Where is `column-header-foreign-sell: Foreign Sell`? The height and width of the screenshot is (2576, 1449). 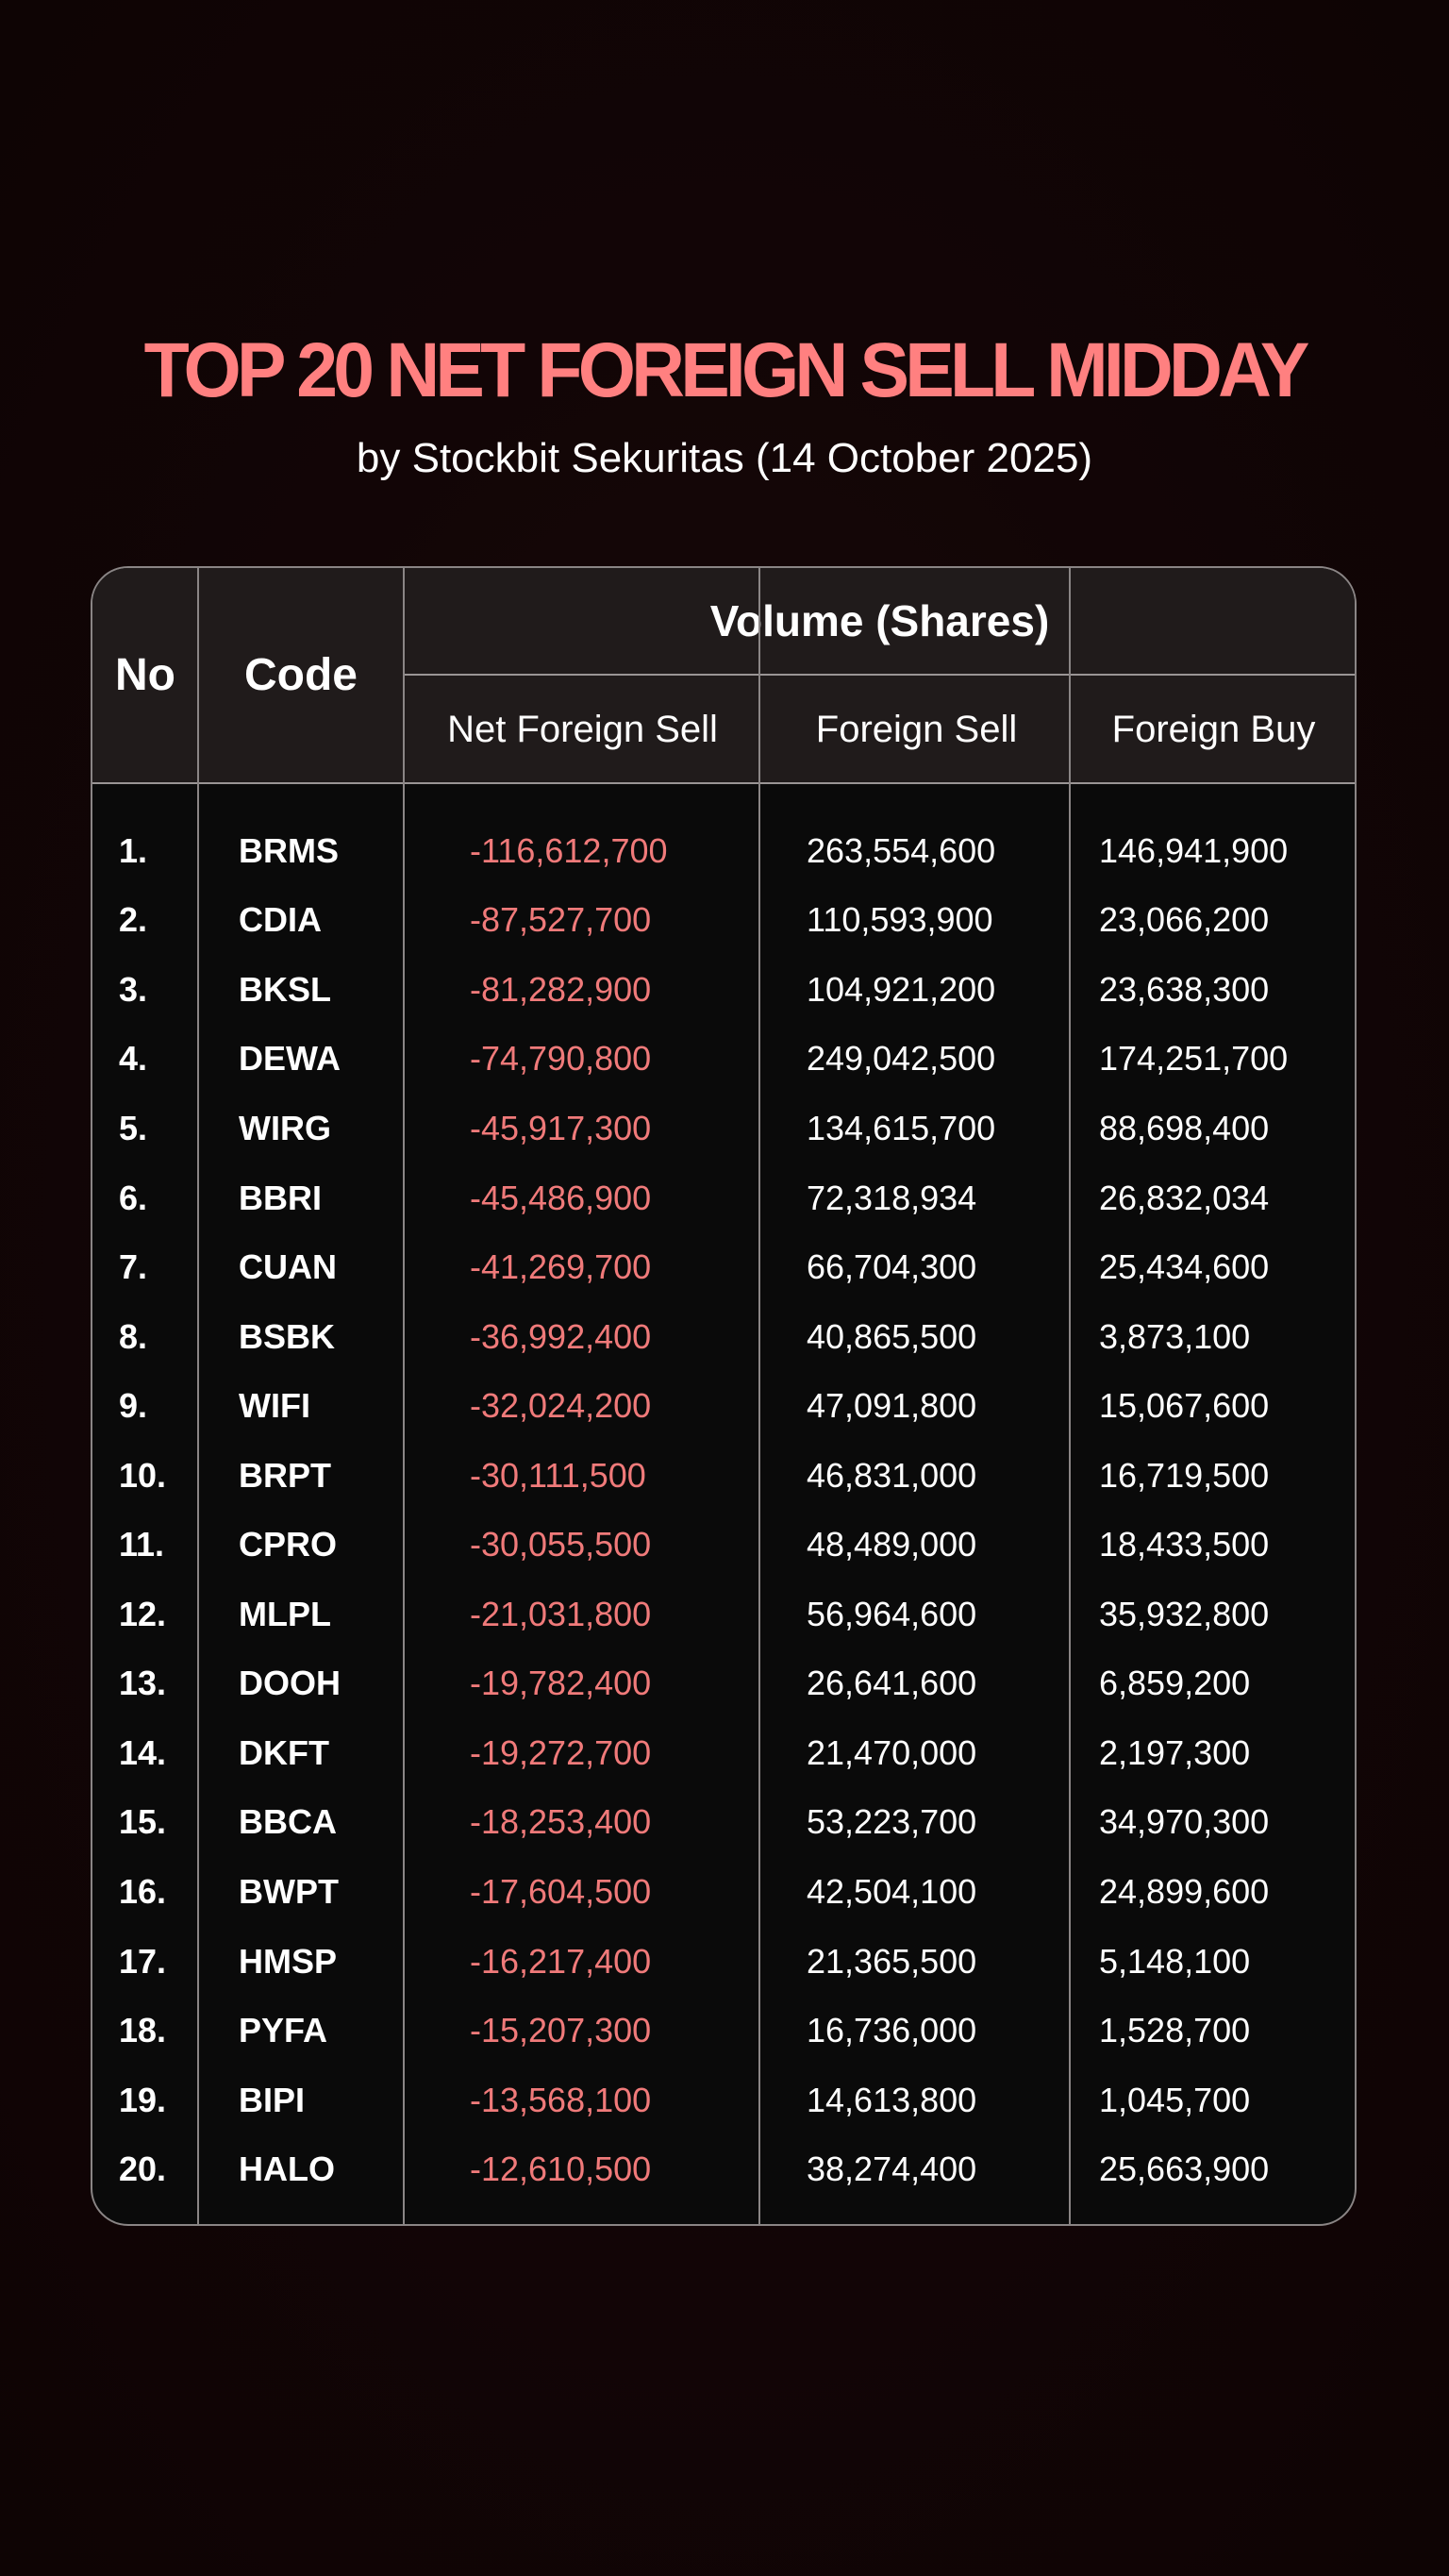
column-header-foreign-sell: Foreign Sell is located at coordinates (916, 729).